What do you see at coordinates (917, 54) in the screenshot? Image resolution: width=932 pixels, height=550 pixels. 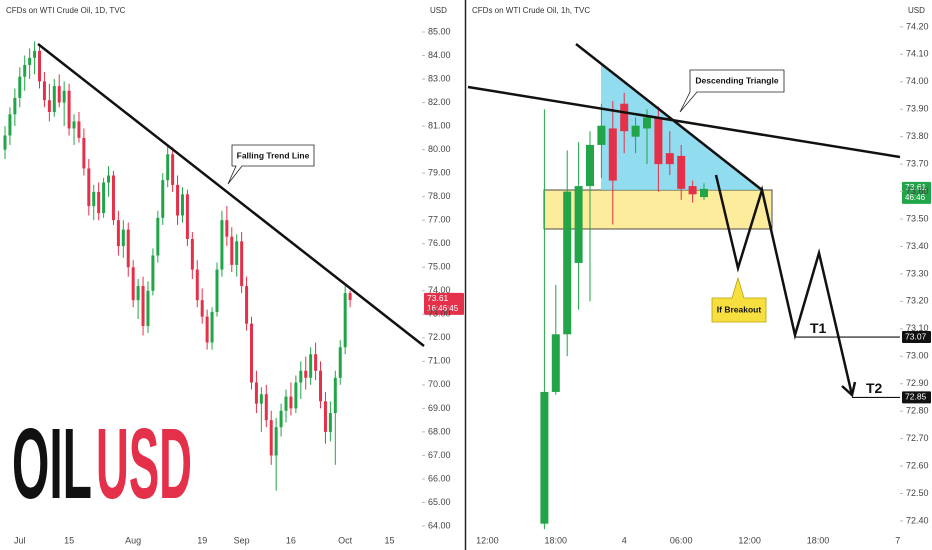 I see `y-tick-label: 74.10` at bounding box center [917, 54].